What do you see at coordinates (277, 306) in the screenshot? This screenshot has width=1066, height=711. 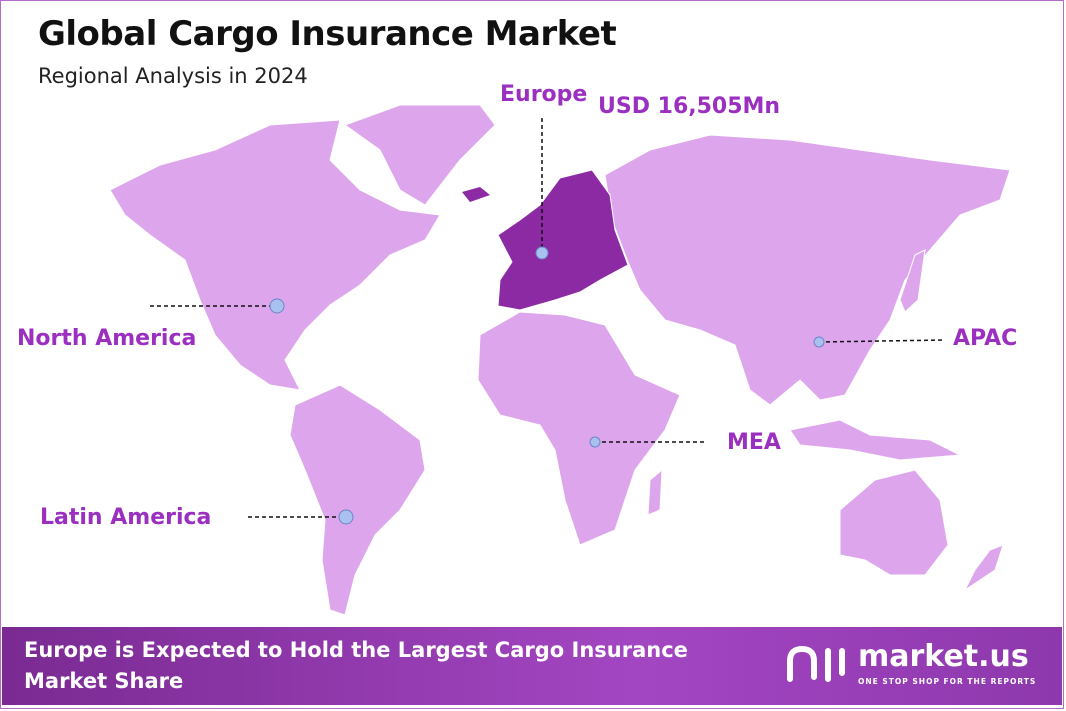 I see `marker-north-america` at bounding box center [277, 306].